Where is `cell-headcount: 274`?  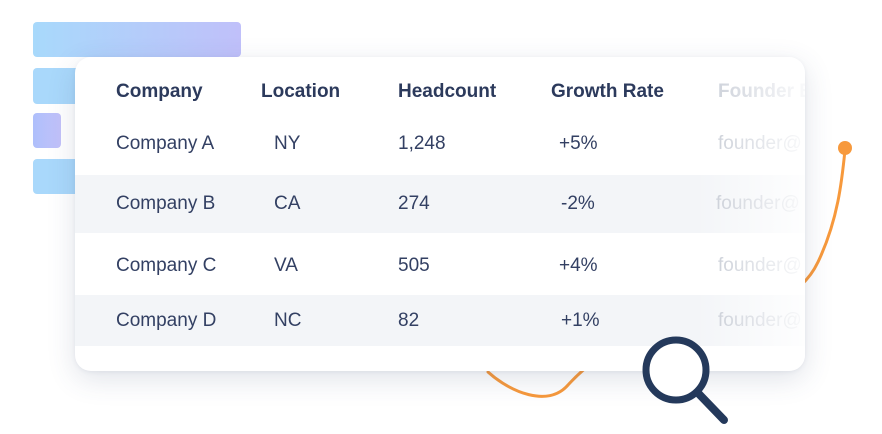 cell-headcount: 274 is located at coordinates (414, 203).